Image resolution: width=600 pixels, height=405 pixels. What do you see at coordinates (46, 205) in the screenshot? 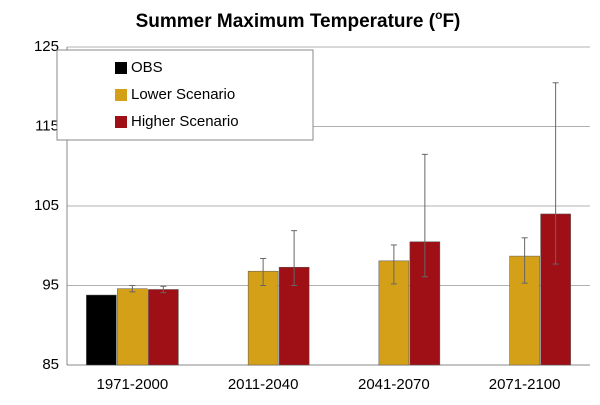
I see `y-tick-label: 105` at bounding box center [46, 205].